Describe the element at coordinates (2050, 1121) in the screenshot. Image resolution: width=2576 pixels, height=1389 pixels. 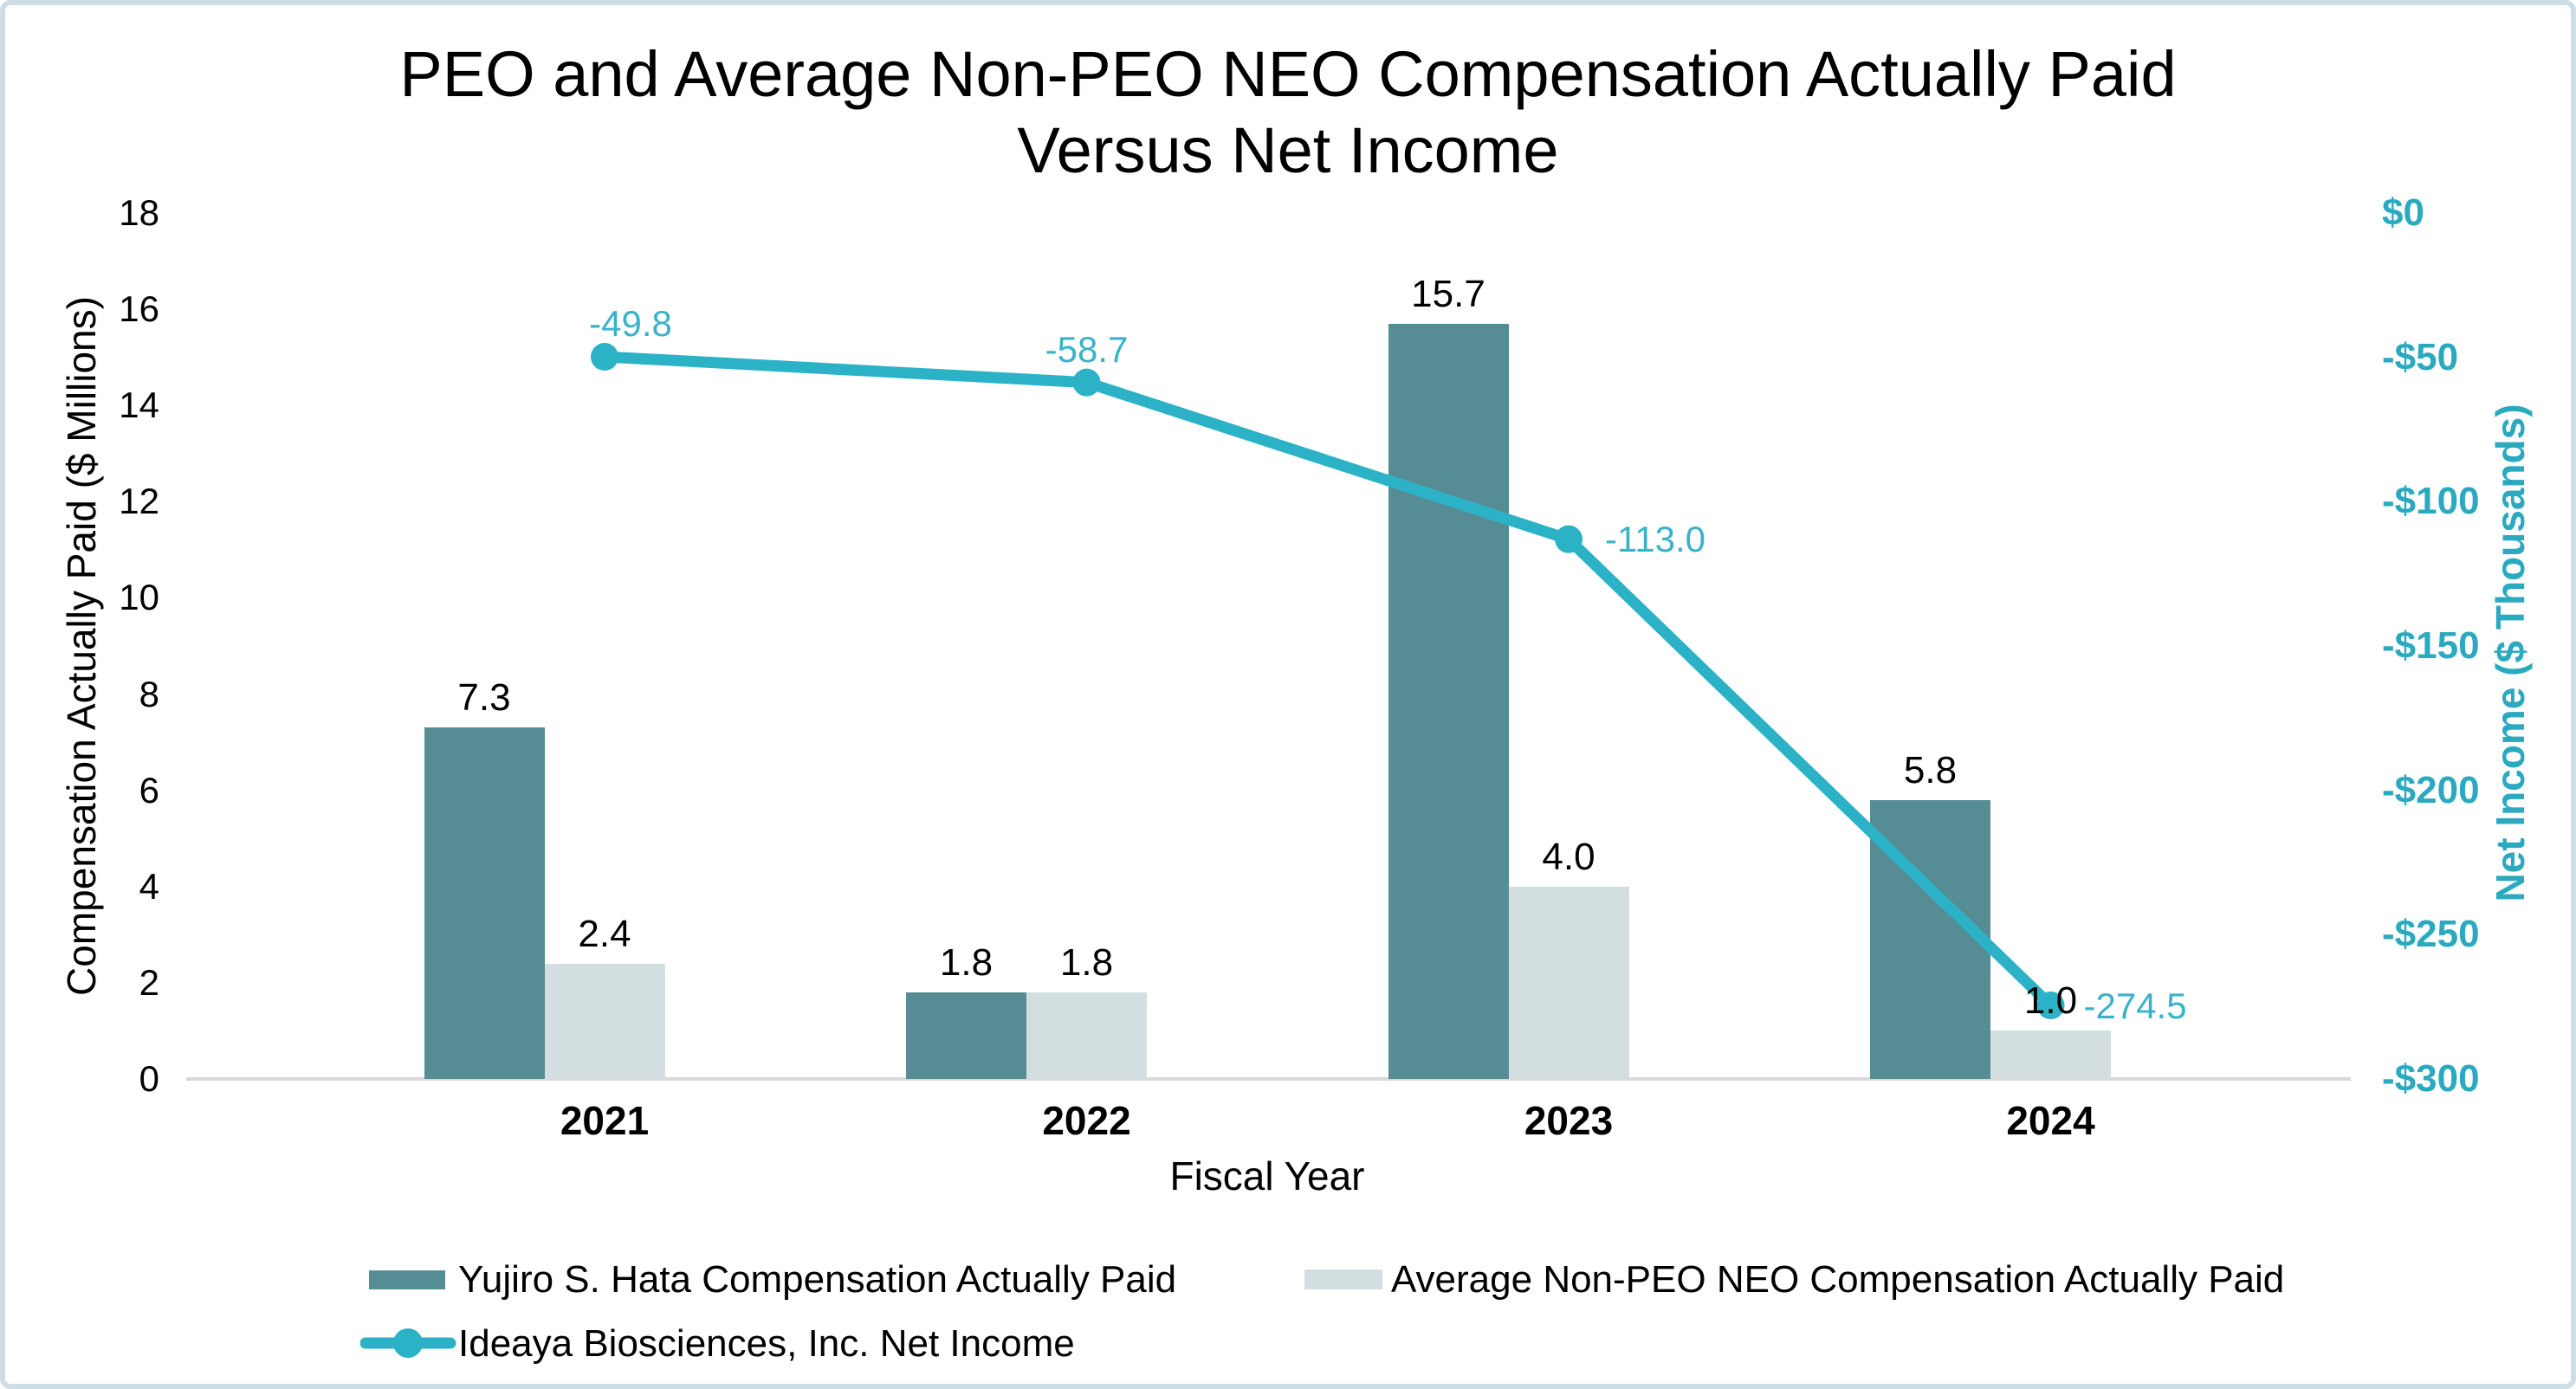
I see `x-axis-category-label: 2024` at that location.